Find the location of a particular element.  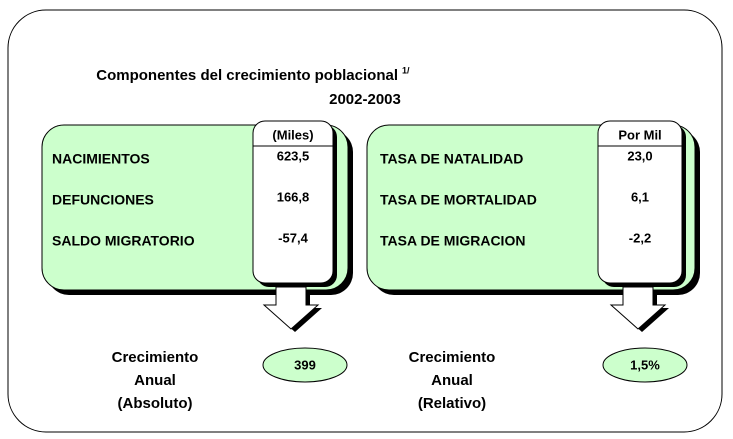

row-label: SALDO MIGRATORIO is located at coordinates (123, 241).